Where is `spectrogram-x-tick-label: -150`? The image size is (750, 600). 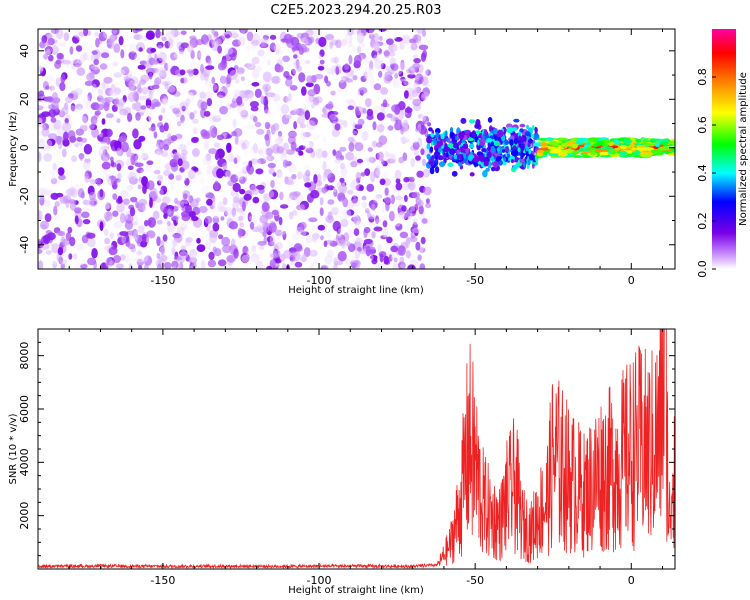 spectrogram-x-tick-label: -150 is located at coordinates (162, 280).